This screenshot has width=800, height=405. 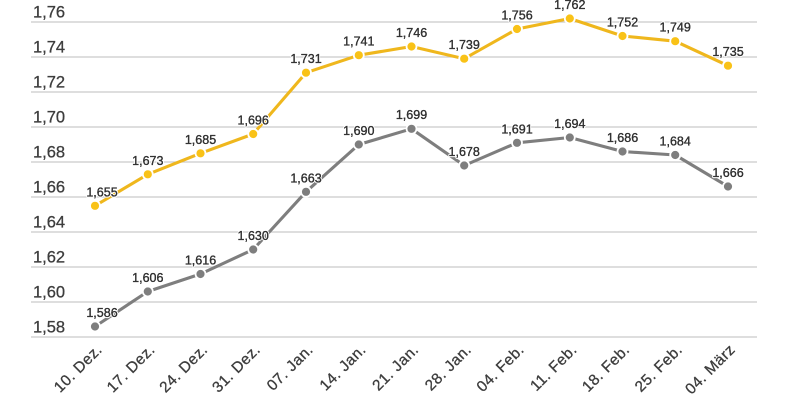 I want to click on svg-text: 1,68, so click(x=49, y=153).